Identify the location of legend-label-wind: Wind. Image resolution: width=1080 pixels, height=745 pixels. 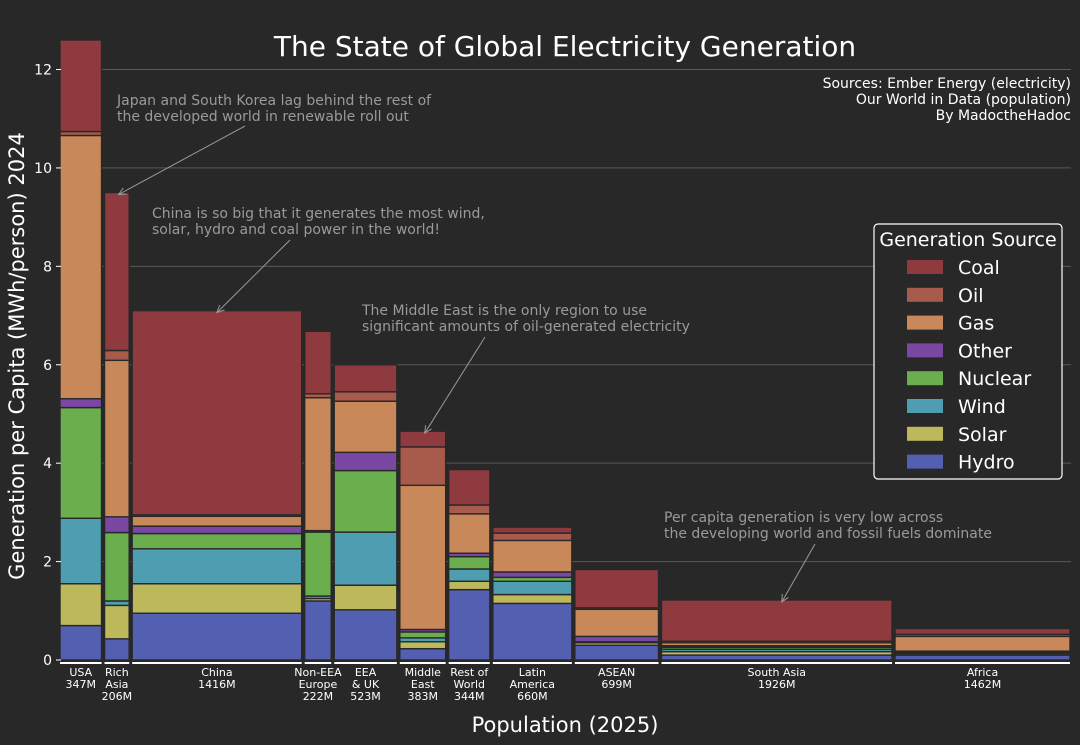
(982, 407).